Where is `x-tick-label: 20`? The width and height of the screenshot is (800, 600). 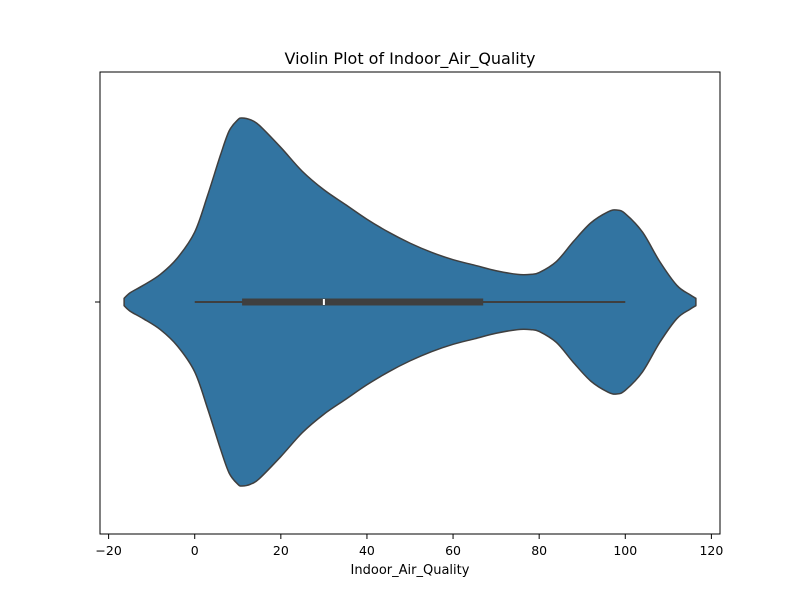
x-tick-label: 20 is located at coordinates (281, 550).